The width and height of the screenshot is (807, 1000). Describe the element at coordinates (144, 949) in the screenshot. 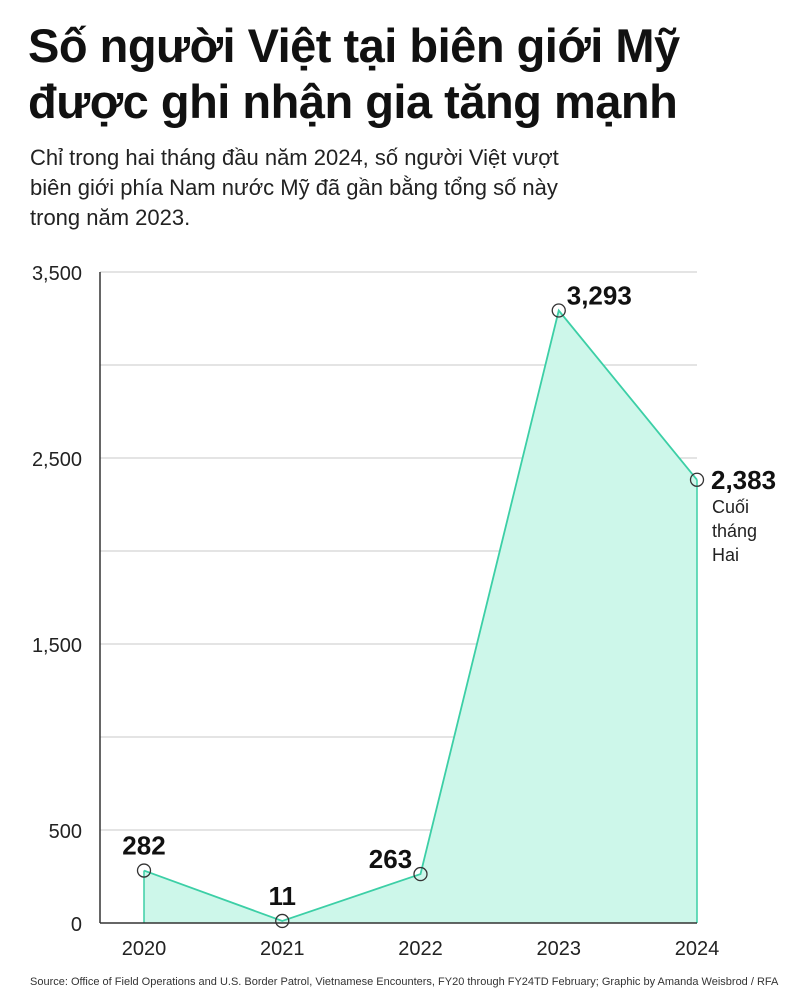

I see `x-tick-label: 2020` at that location.